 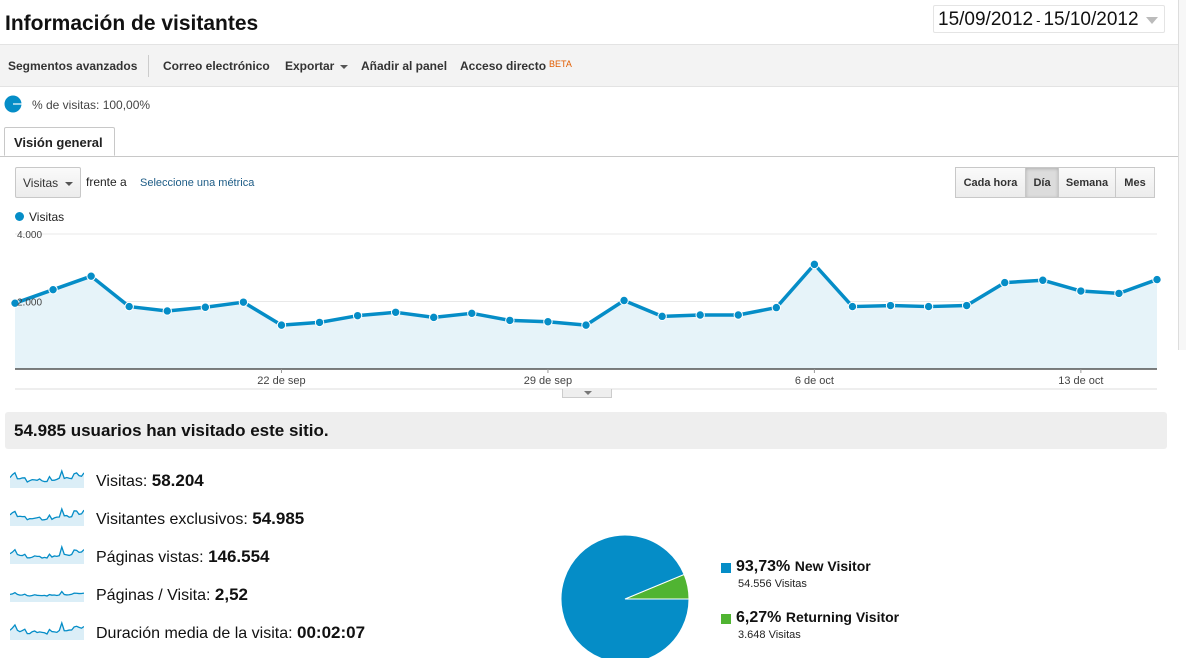 I want to click on x-tick-label: 13 de oct, so click(x=1080, y=381).